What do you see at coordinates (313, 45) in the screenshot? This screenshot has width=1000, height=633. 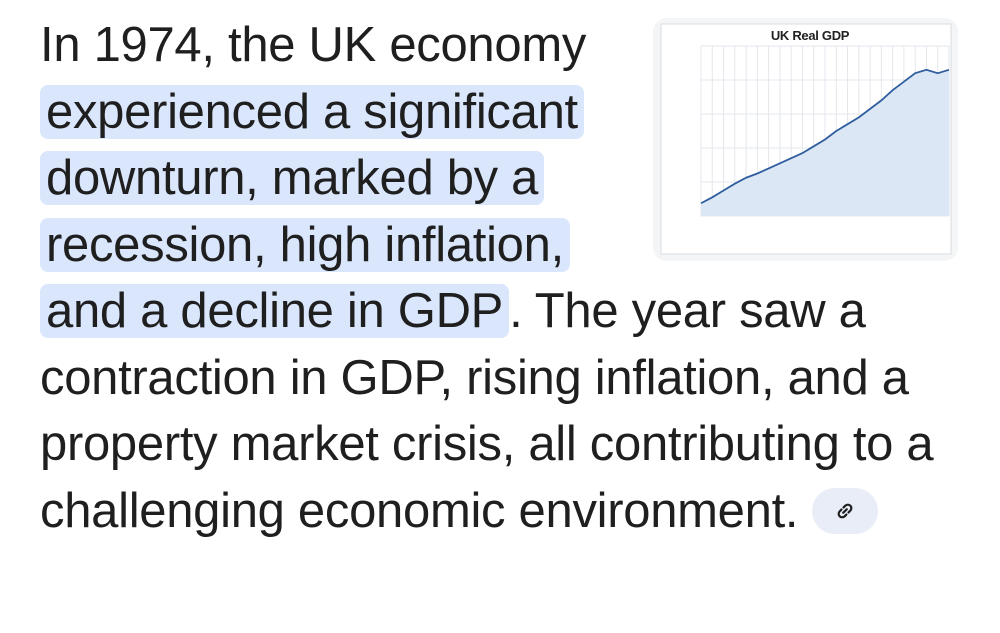 I see `answer-intro-text: In 1974, the UK economy` at bounding box center [313, 45].